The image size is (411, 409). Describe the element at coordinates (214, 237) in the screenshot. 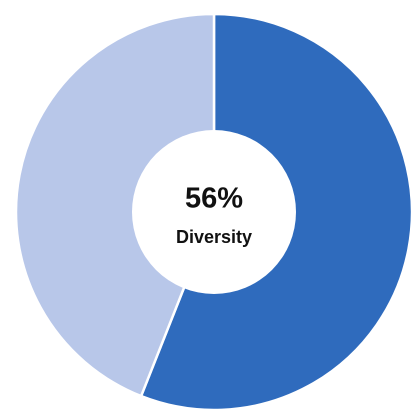

I see `center-label: Diversity` at that location.